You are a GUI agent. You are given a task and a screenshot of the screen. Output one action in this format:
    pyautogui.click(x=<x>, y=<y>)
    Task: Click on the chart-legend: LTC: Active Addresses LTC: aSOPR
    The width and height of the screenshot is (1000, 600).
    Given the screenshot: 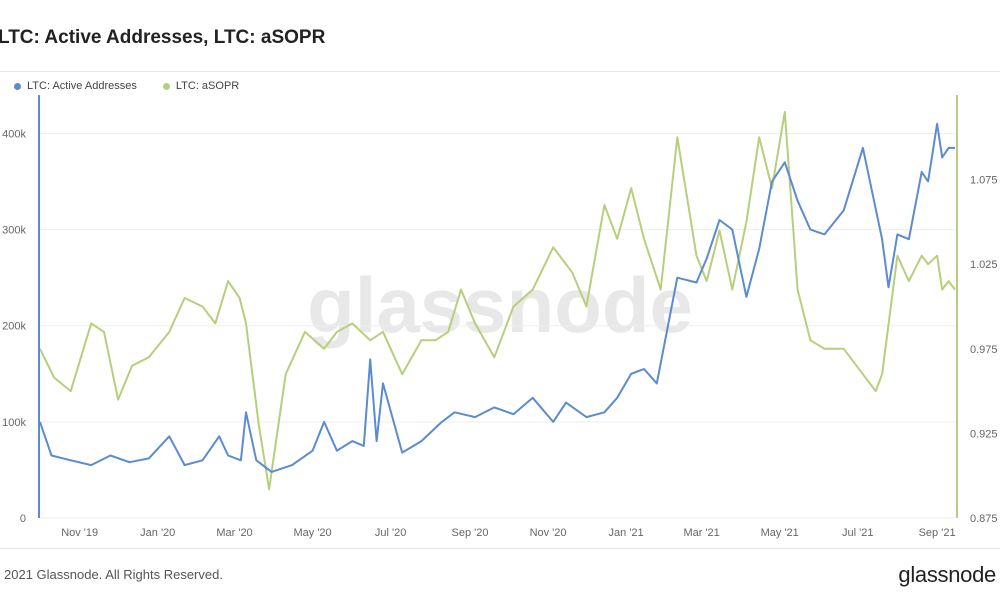 What is the action you would take?
    pyautogui.click(x=126, y=86)
    